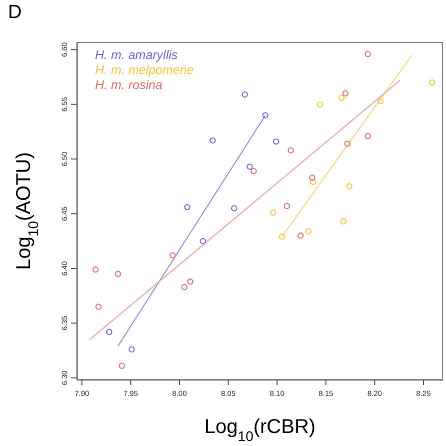 The height and width of the screenshot is (446, 446). I want to click on text: H. m. rosina, so click(129, 85).